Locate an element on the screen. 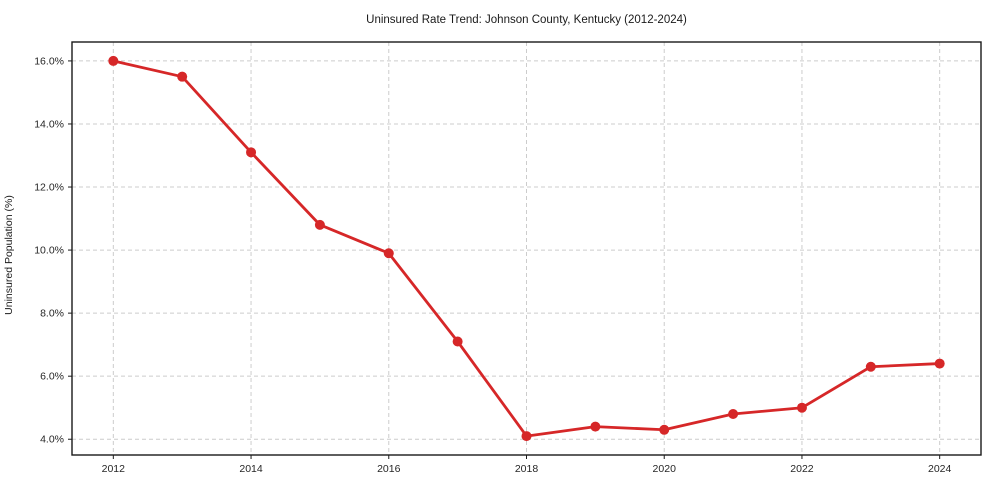 The image size is (989, 490). x-tick-label: 2018 is located at coordinates (527, 469).